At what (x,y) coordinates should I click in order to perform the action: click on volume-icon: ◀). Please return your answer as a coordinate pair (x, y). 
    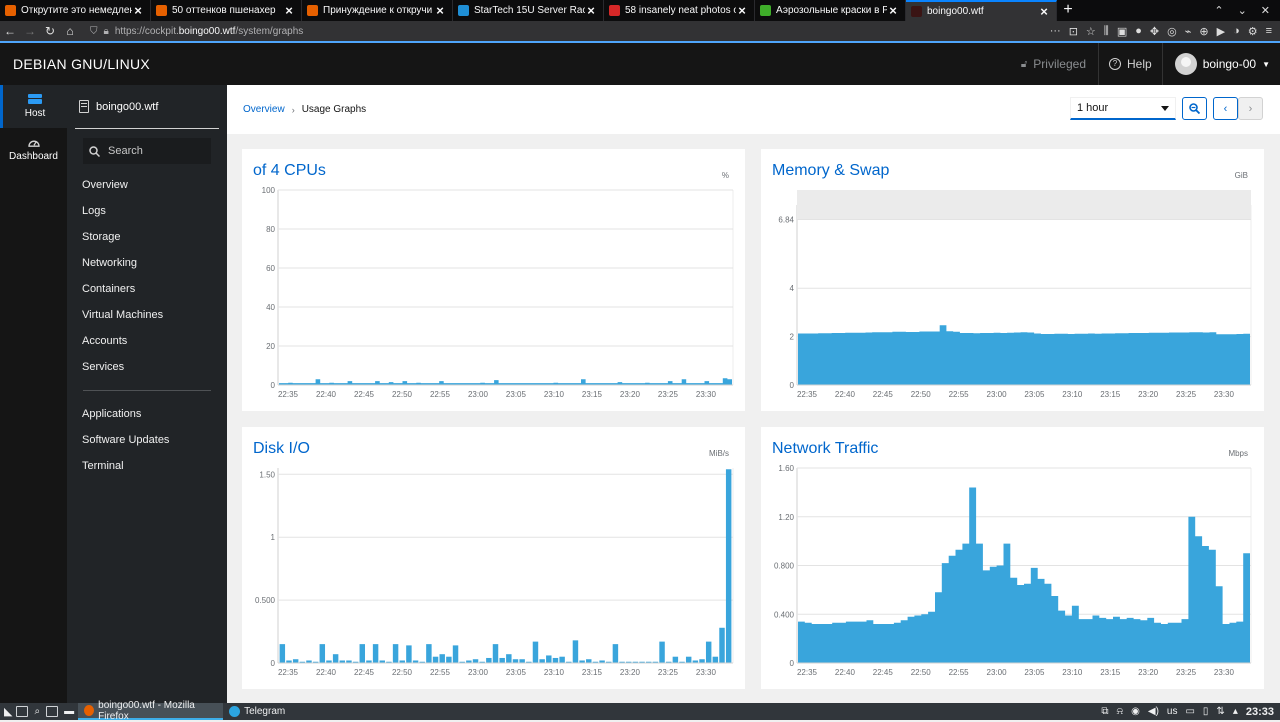
    Looking at the image, I should click on (1153, 711).